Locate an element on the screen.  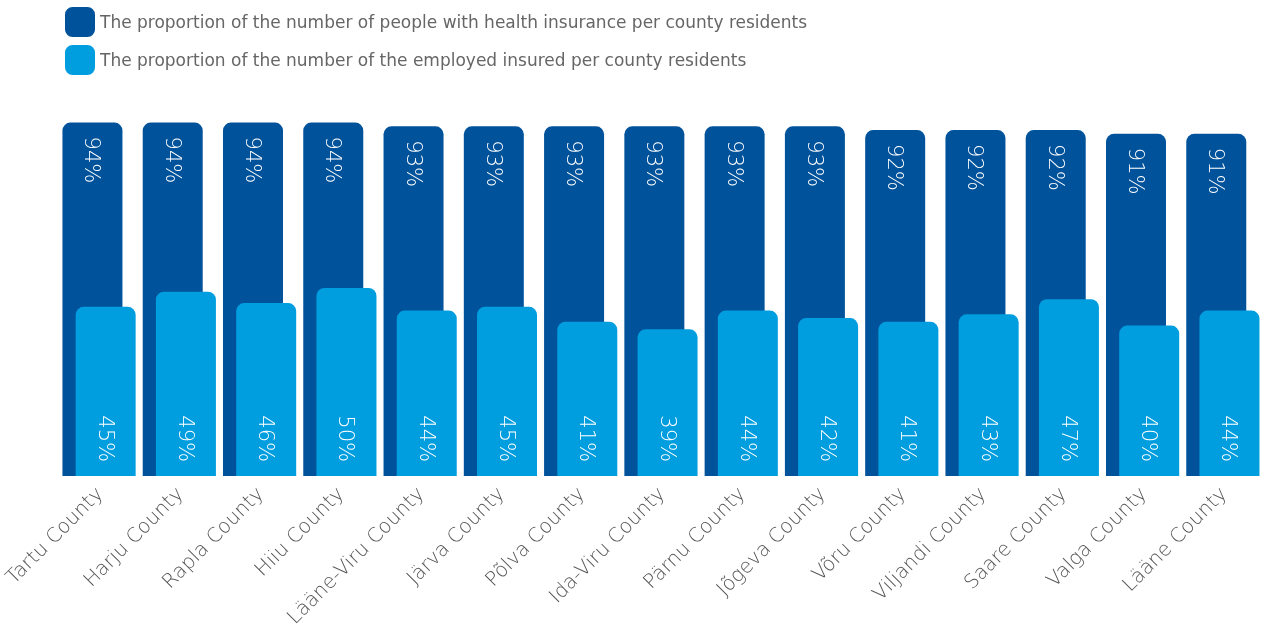
data-label: 40% is located at coordinates (1149, 438).